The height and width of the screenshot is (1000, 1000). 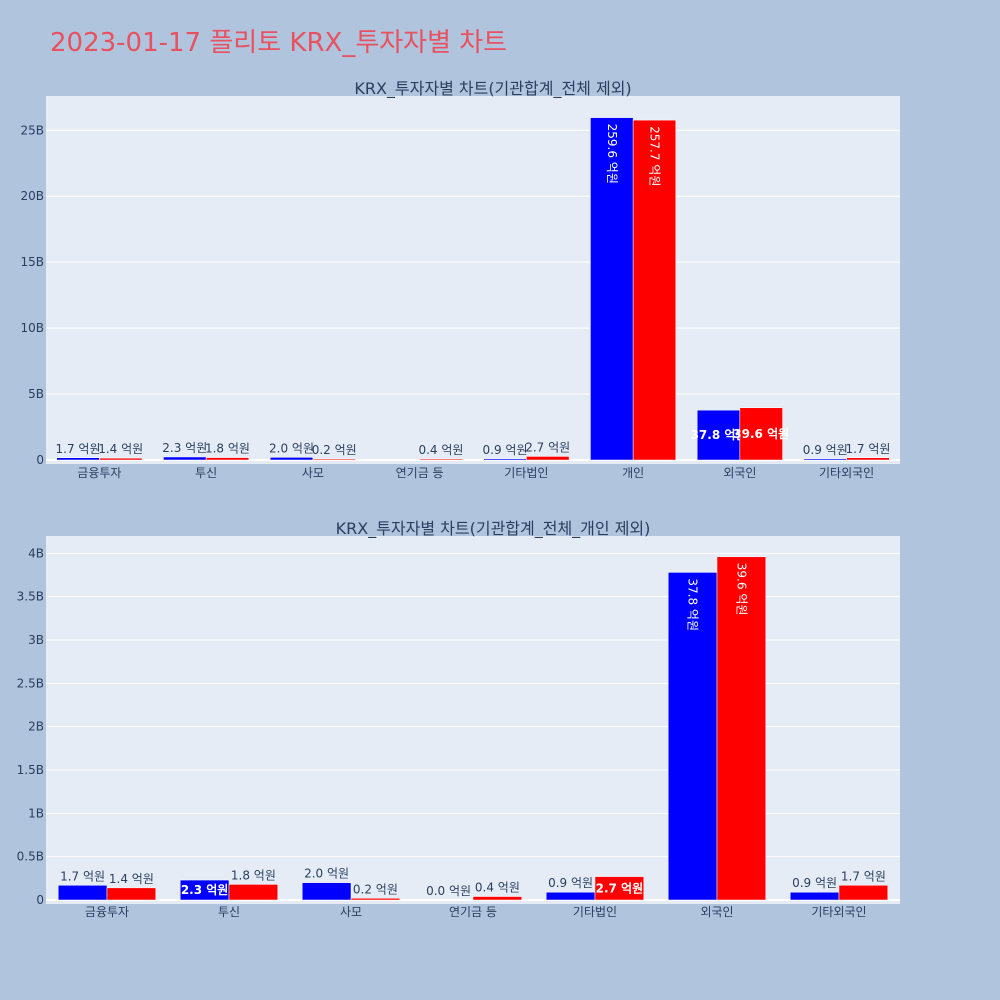 I want to click on y-tick-label: 3B, so click(x=36, y=640).